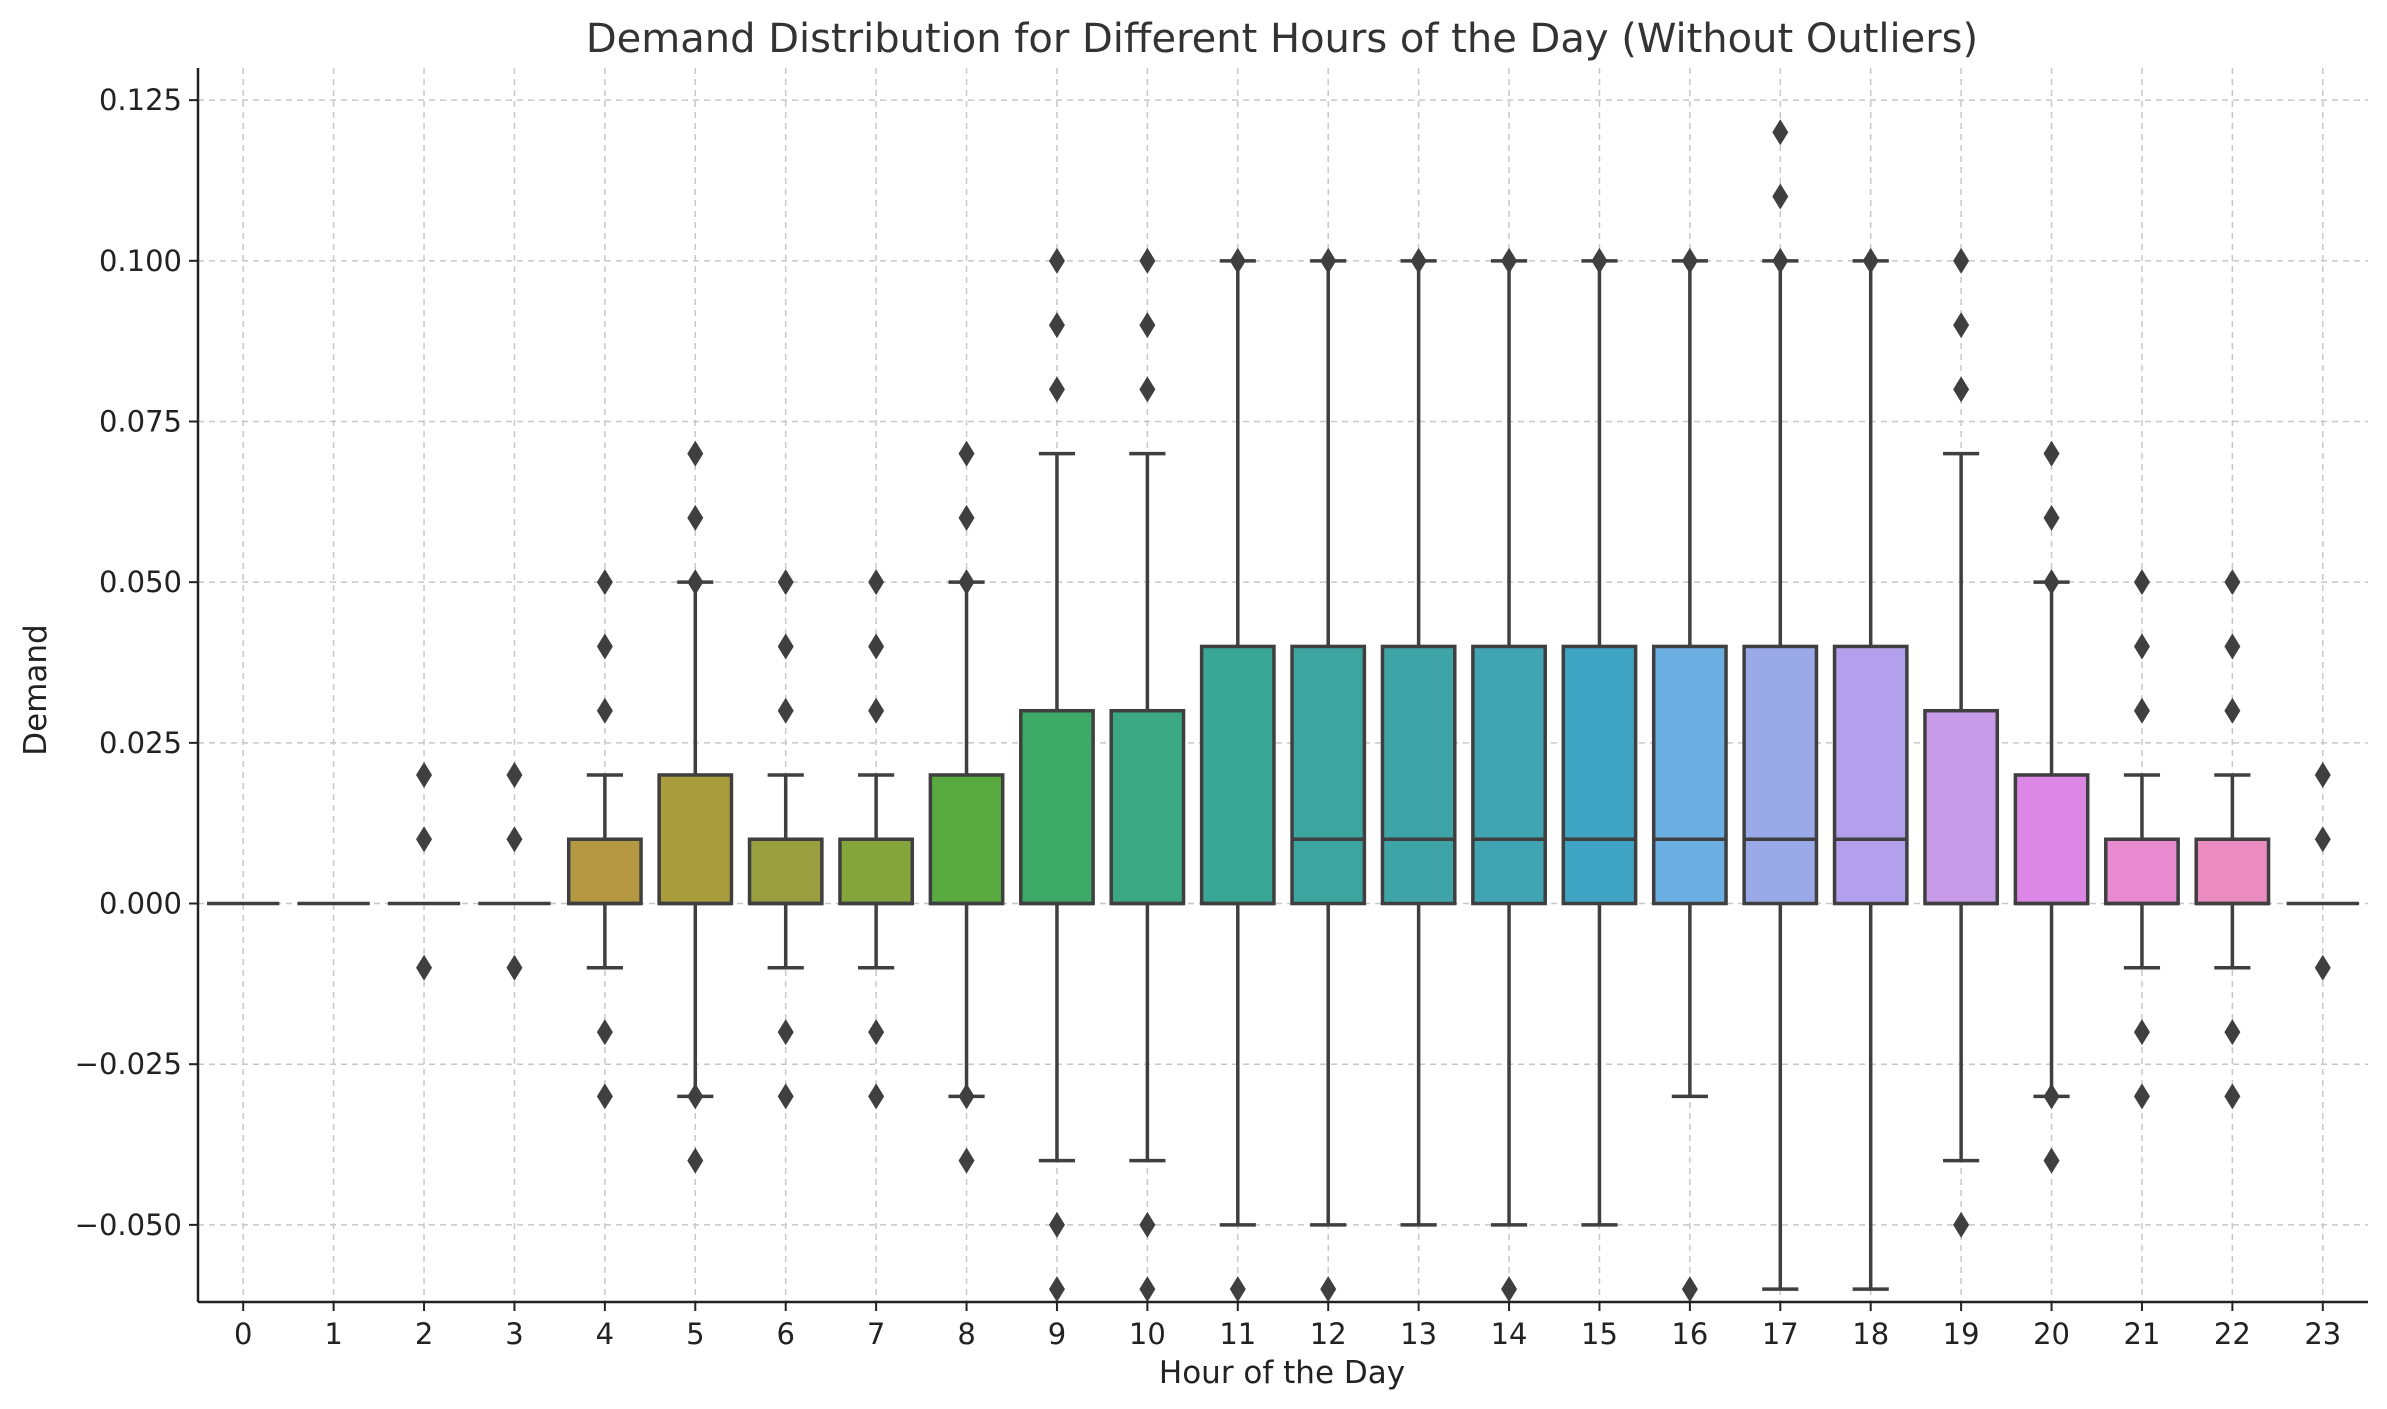 The image size is (2387, 1409). What do you see at coordinates (140, 582) in the screenshot?
I see `y-tick-label: 0.050` at bounding box center [140, 582].